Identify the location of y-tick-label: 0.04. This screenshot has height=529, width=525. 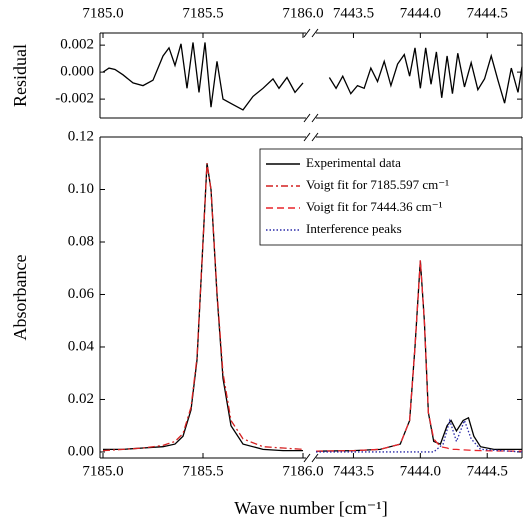
(81, 346).